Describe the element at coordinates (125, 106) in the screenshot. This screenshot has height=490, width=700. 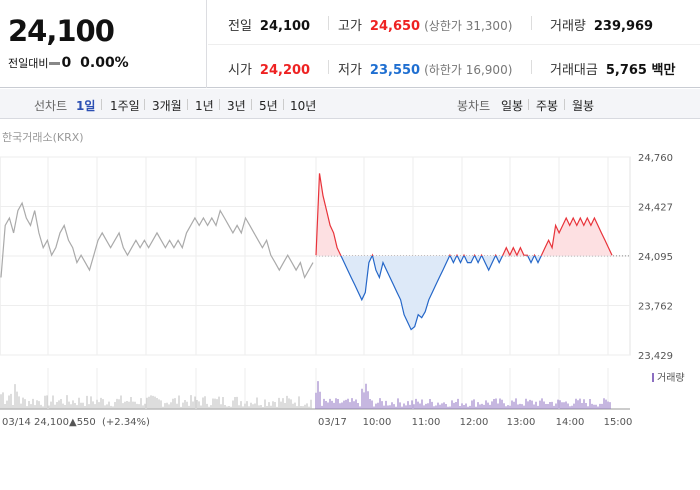
I see `tab-1w: 1주일` at that location.